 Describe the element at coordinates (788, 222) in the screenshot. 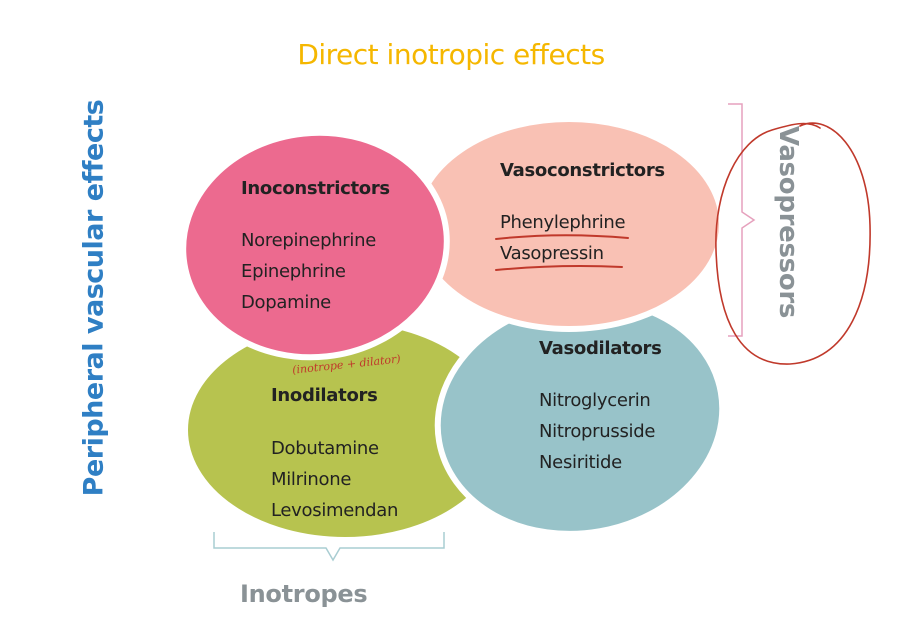

I see `vasopressors-label: Vasopressors` at that location.